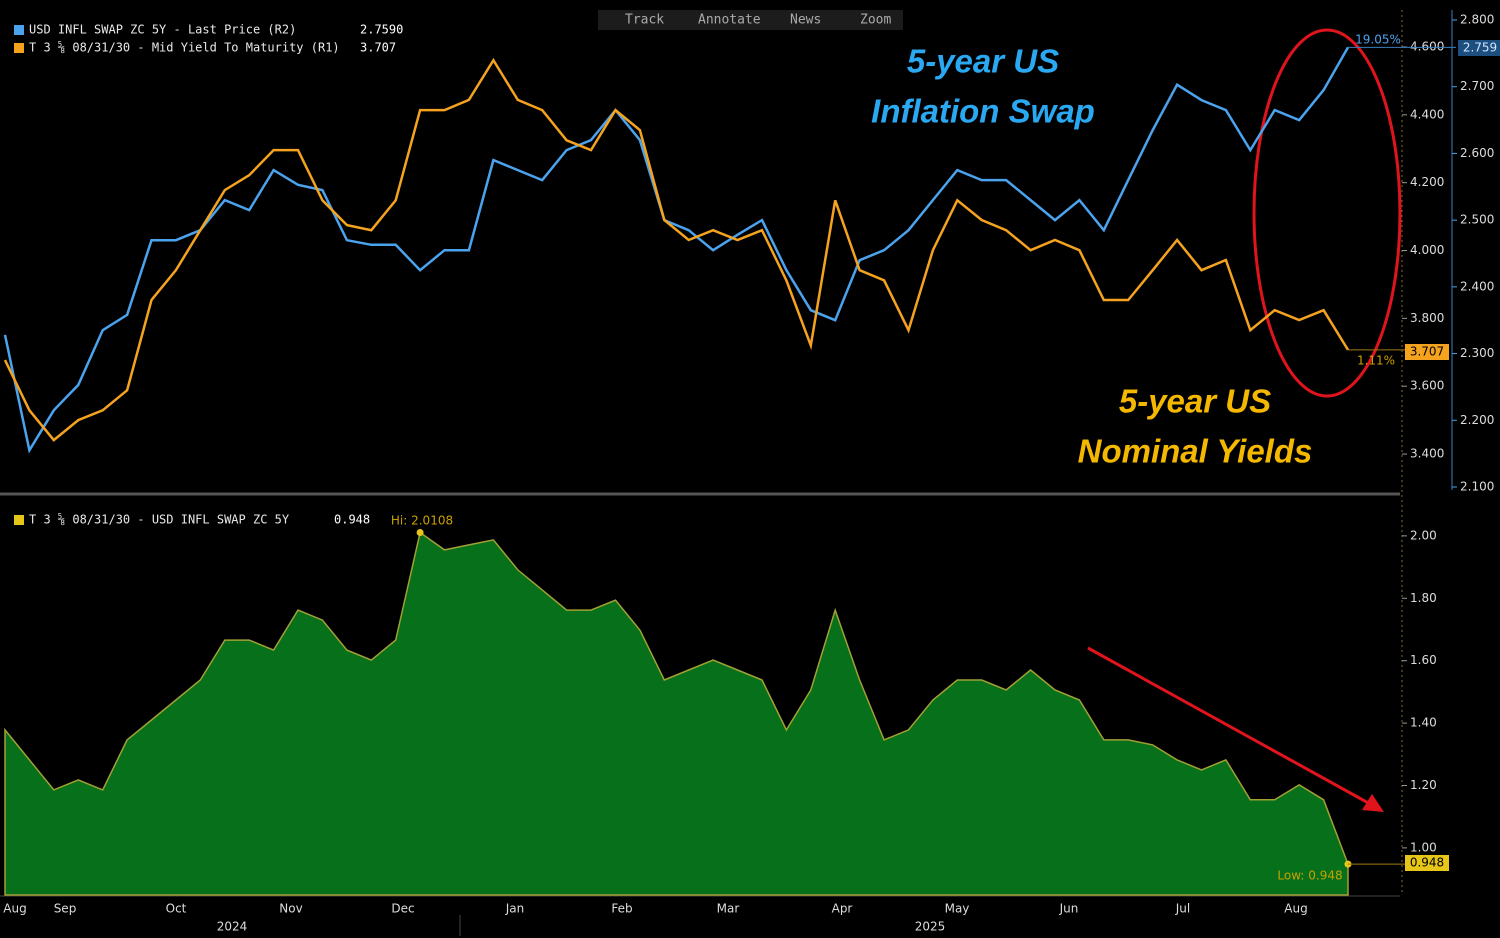  I want to click on annotation: Inflation Swap, so click(983, 111).